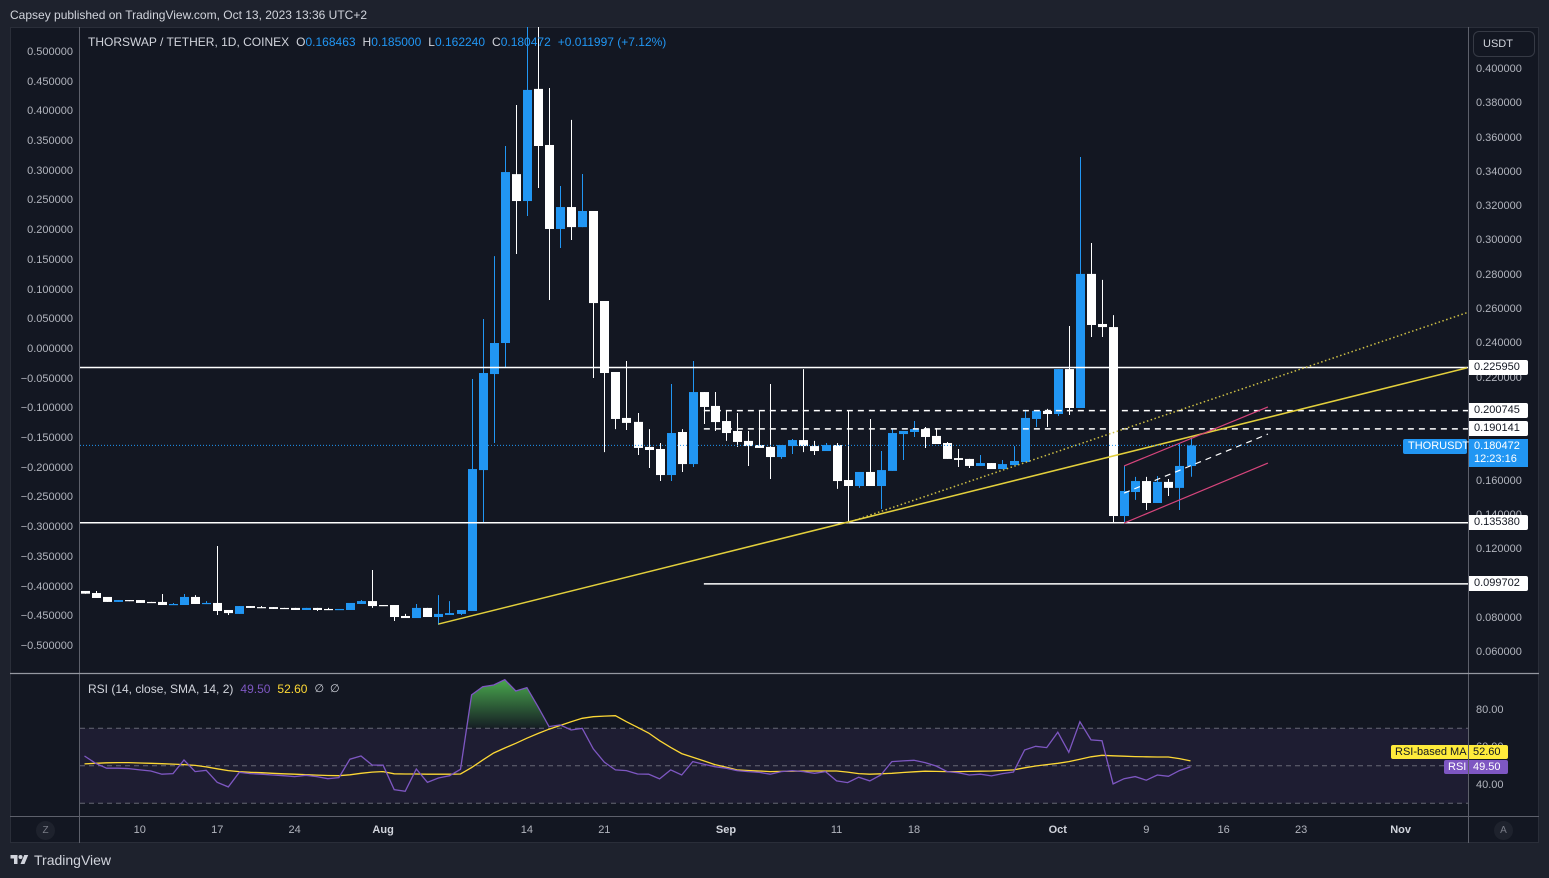 This screenshot has width=1549, height=878. I want to click on currency-unit-button: USDT, so click(1504, 44).